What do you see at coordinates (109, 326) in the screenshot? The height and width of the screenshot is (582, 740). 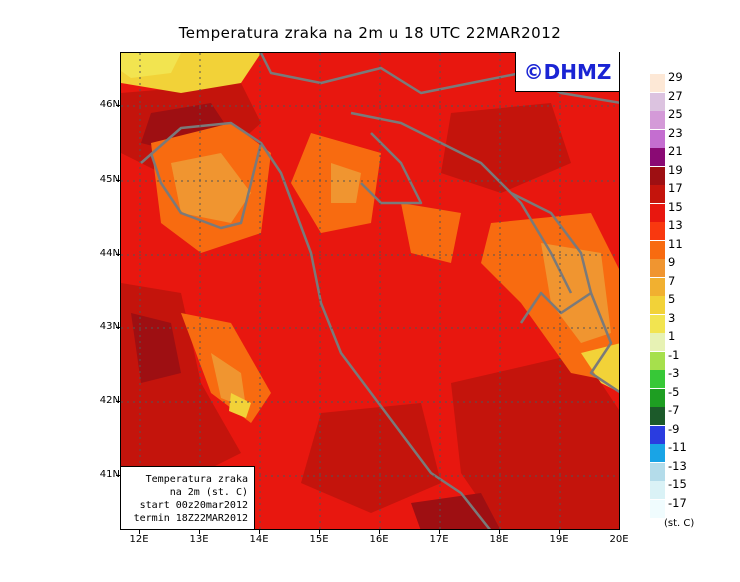 I see `lat-label: 43N` at bounding box center [109, 326].